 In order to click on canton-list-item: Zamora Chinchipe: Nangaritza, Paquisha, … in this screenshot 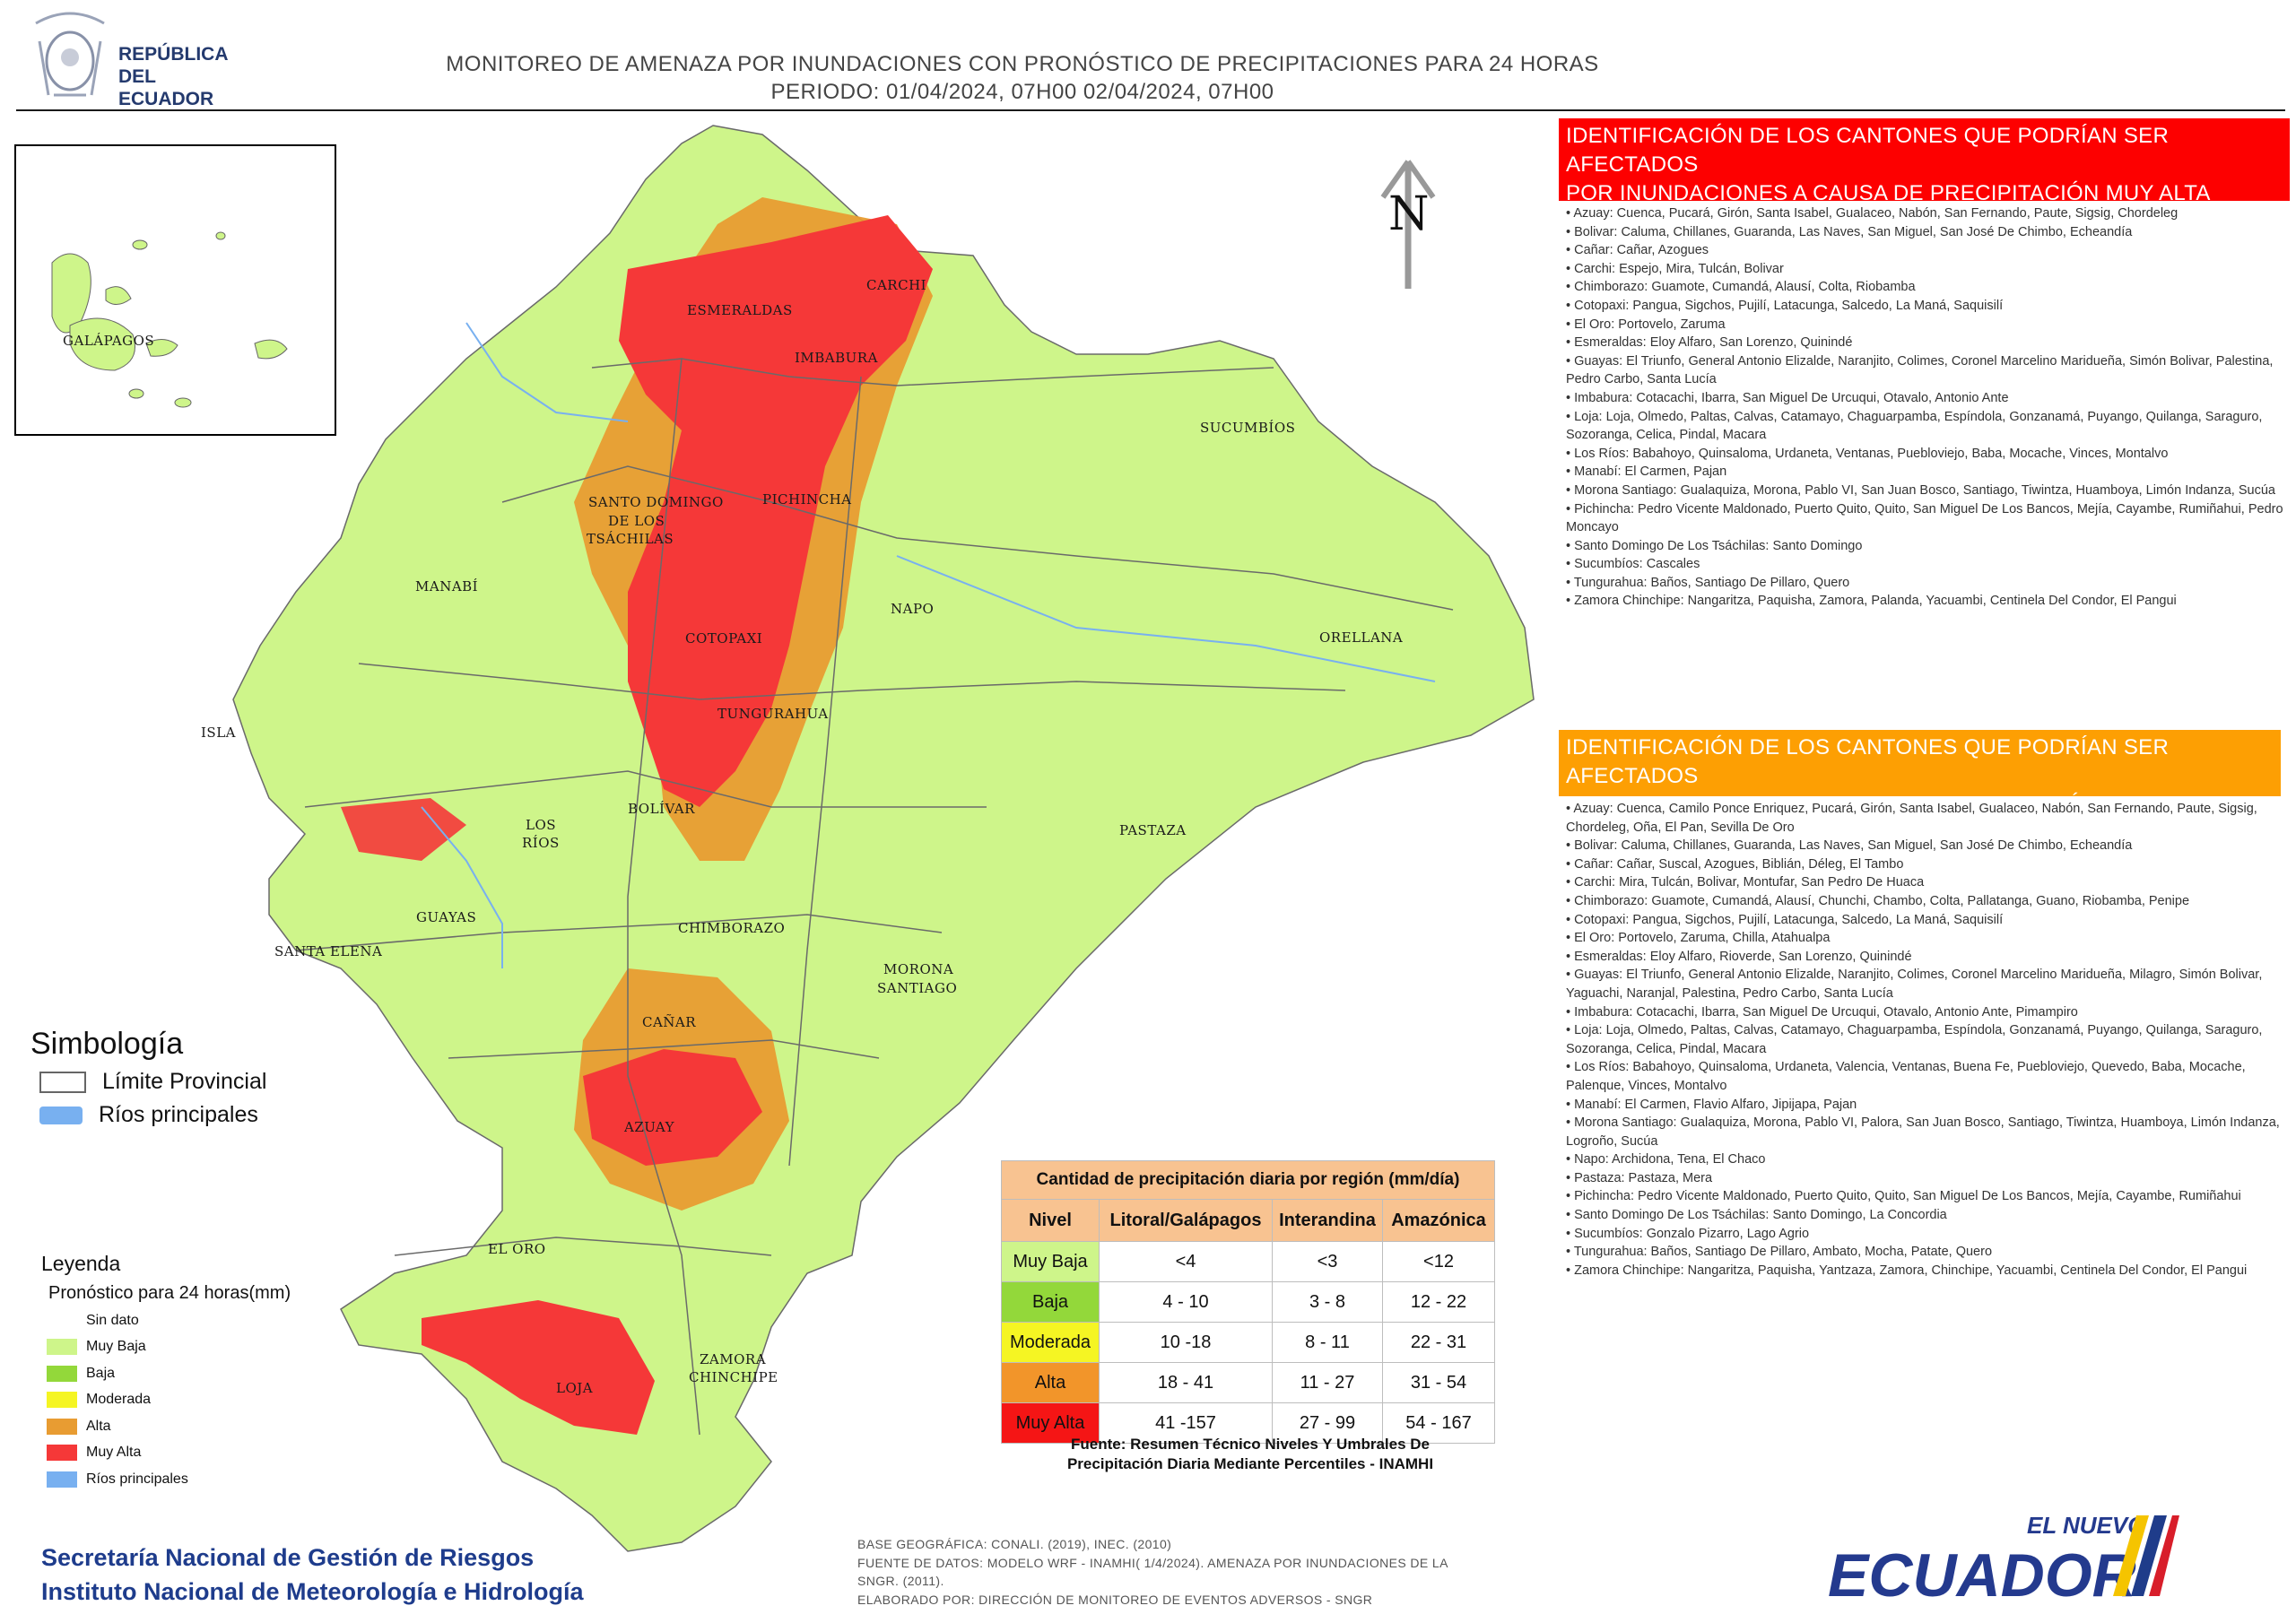, I will do `click(1928, 601)`.